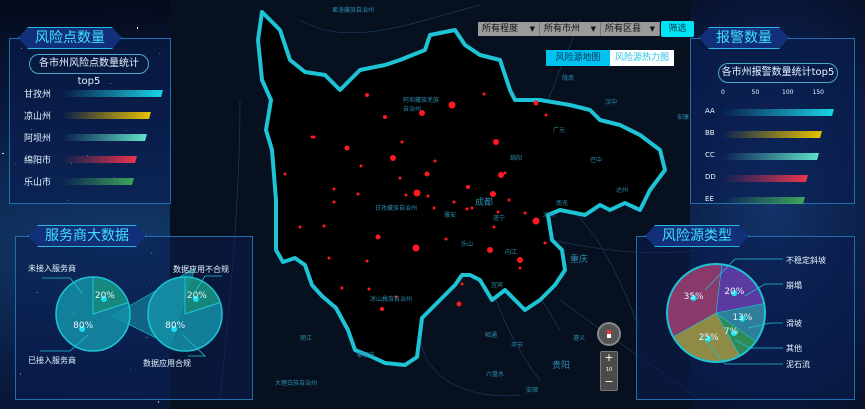 The width and height of the screenshot is (865, 409). I want to click on pie-legend-label: 其他, so click(794, 348).